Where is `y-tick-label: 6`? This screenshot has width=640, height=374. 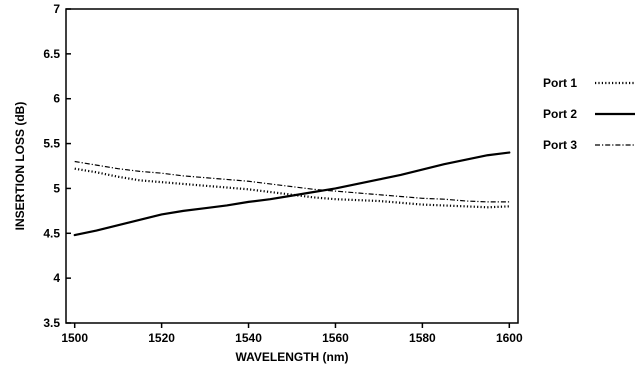
y-tick-label: 6 is located at coordinates (56, 99).